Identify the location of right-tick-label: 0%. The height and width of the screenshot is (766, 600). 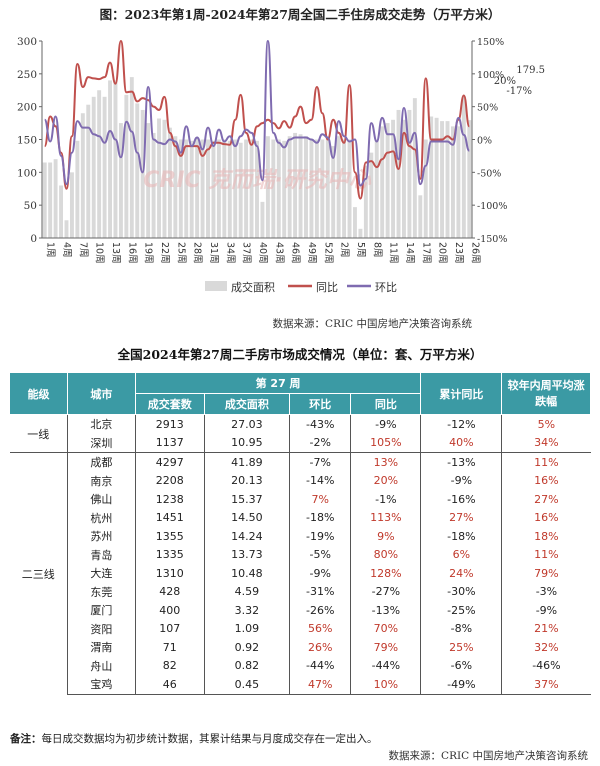
(484, 141).